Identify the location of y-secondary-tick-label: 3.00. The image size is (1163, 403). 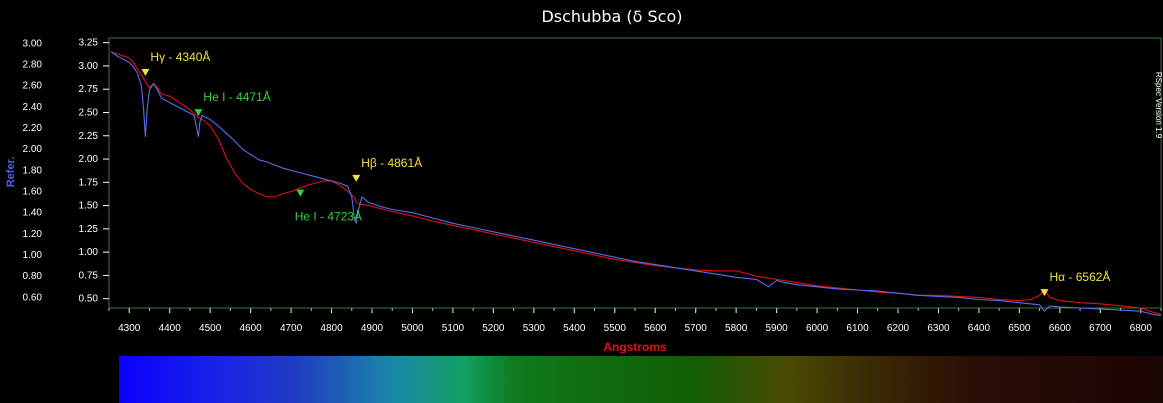
(89, 66).